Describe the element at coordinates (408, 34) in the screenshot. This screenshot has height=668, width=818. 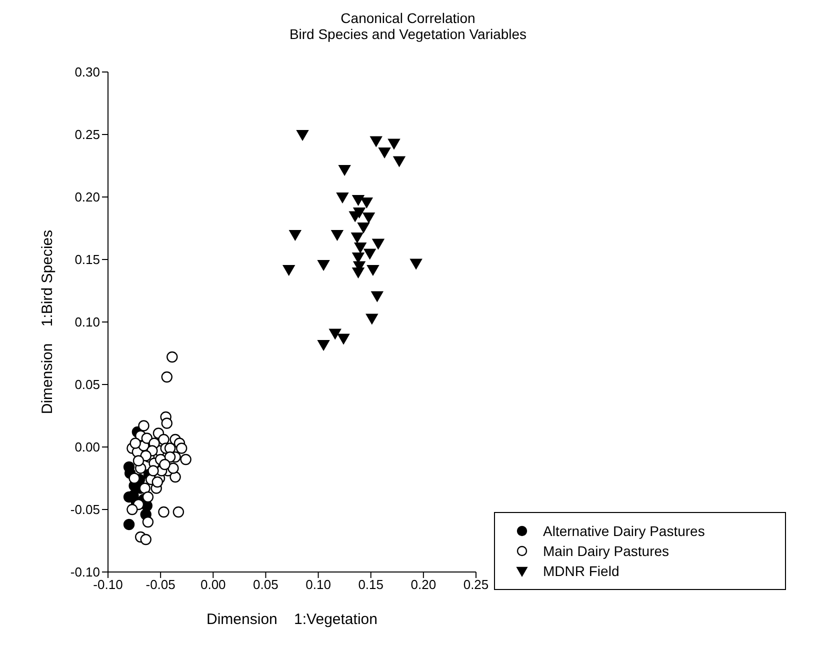
I see `chart-subtitle: Bird Species and Vegetation Variables` at that location.